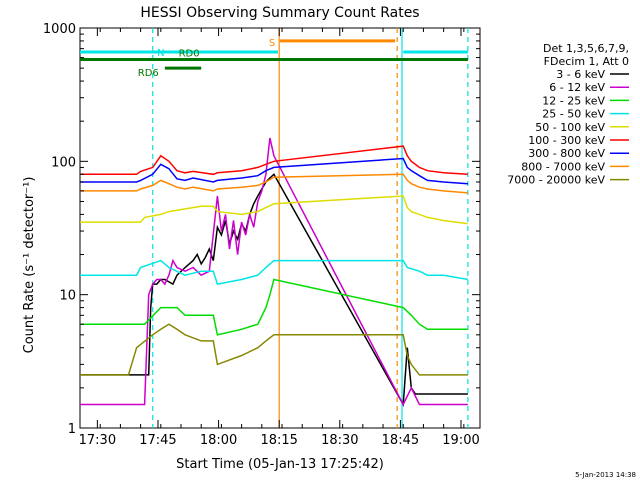 The image size is (640, 480). I want to click on legend-label-6: 300 - 800 keV, so click(566, 153).